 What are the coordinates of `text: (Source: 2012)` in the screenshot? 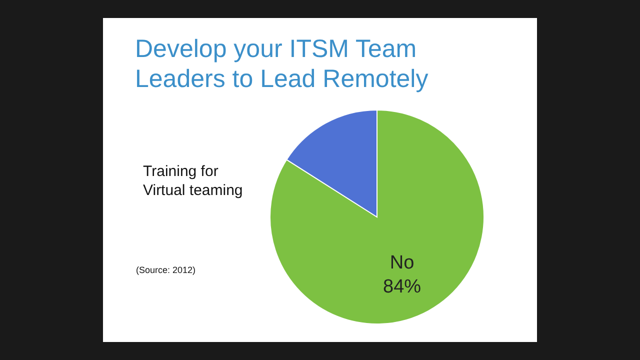 It's located at (166, 270).